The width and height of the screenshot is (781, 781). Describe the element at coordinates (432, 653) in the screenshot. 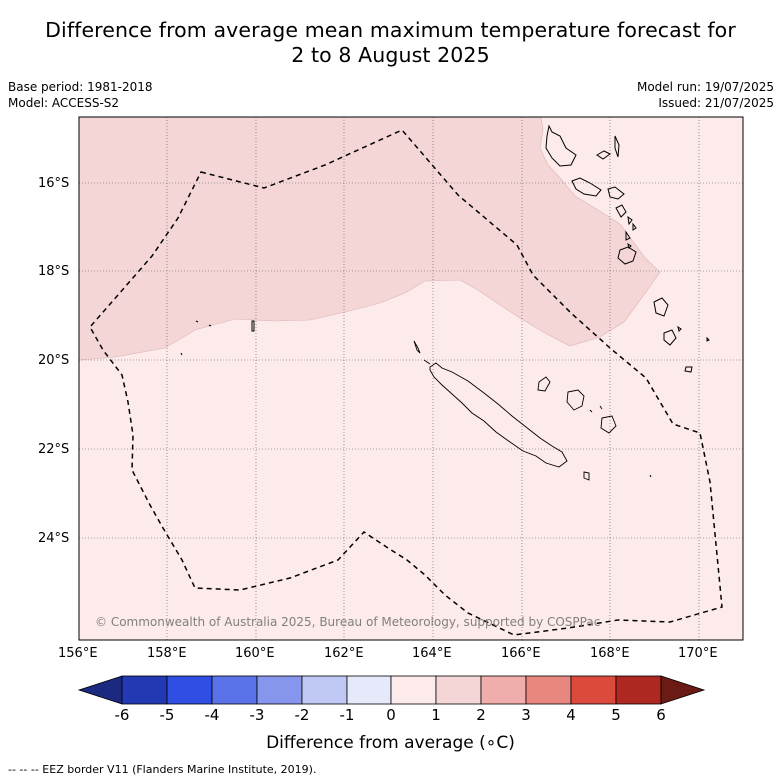

I see `lon-label: 164°E` at that location.